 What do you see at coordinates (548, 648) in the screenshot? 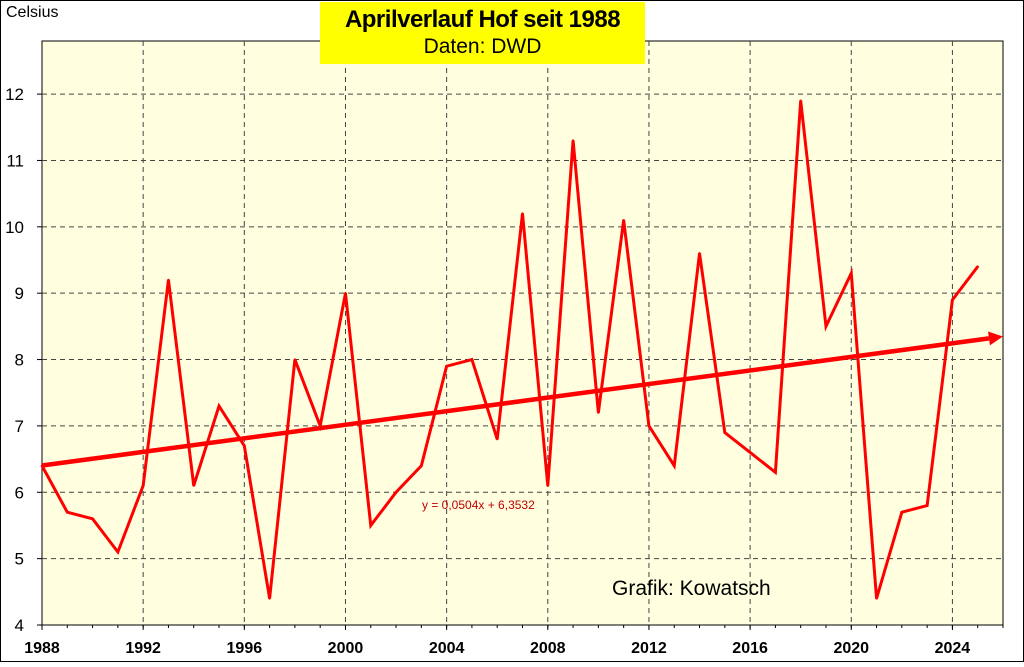
I see `x-tick-label: 2008` at bounding box center [548, 648].